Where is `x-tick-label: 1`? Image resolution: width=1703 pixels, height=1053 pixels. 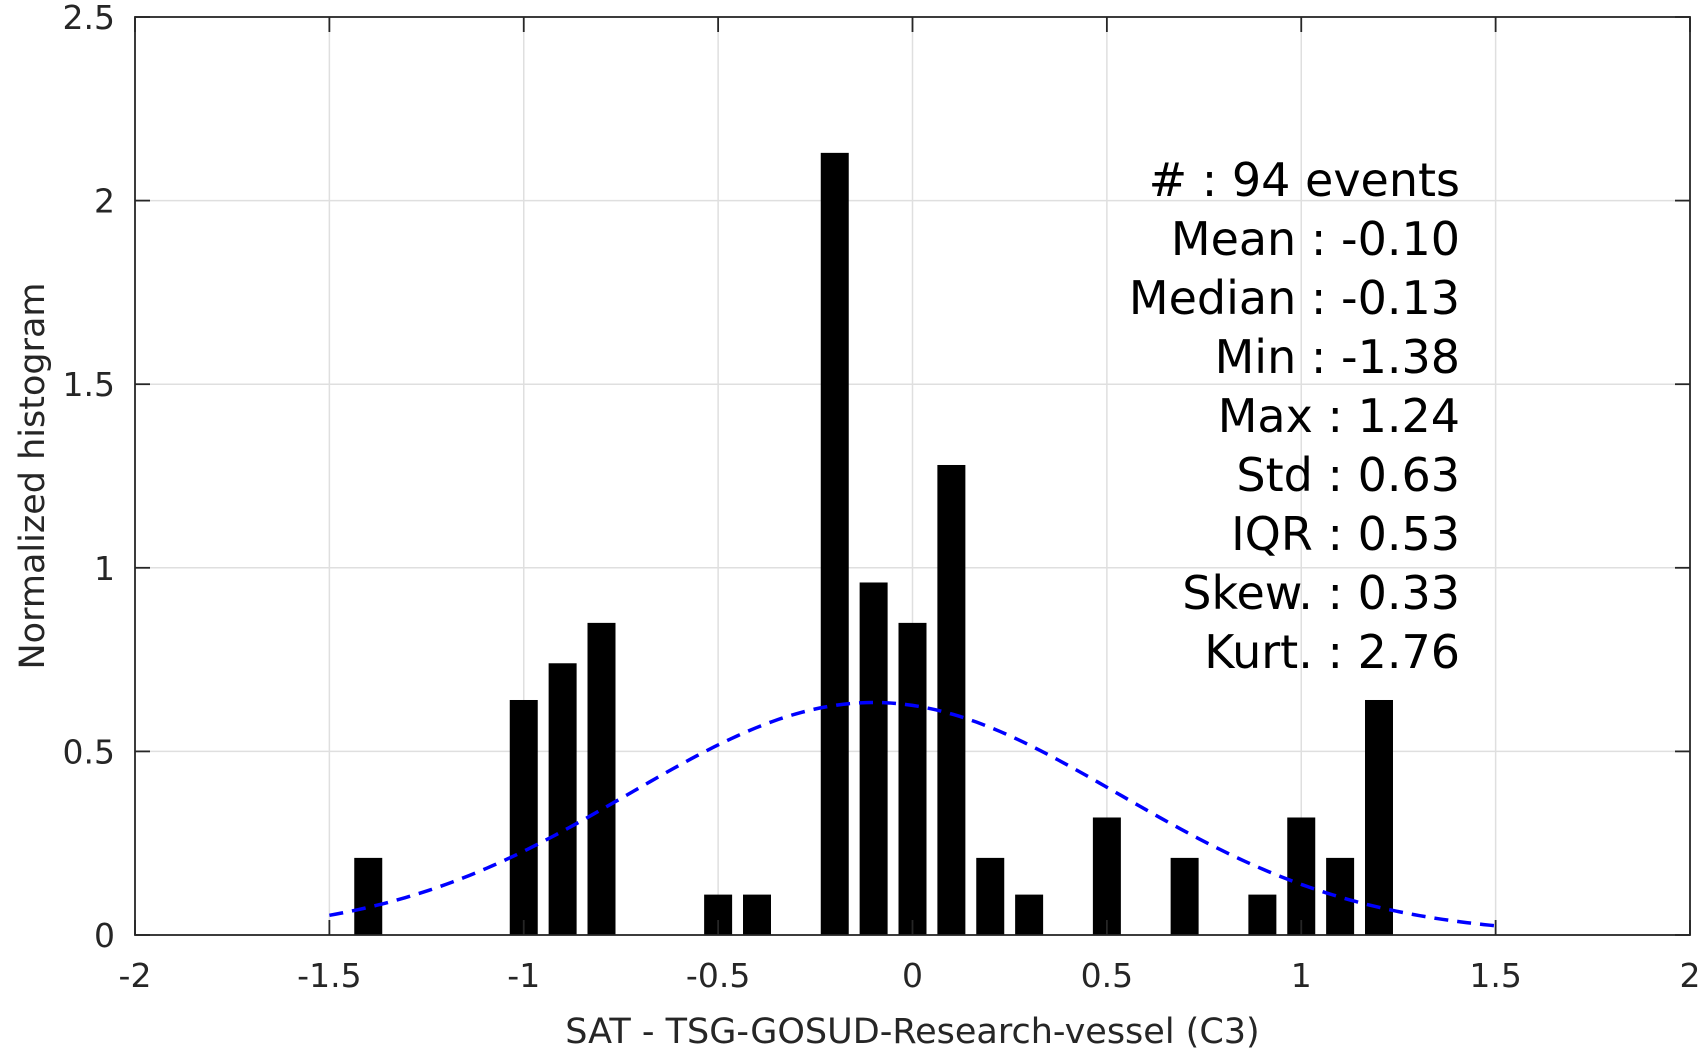
x-tick-label: 1 is located at coordinates (1301, 975).